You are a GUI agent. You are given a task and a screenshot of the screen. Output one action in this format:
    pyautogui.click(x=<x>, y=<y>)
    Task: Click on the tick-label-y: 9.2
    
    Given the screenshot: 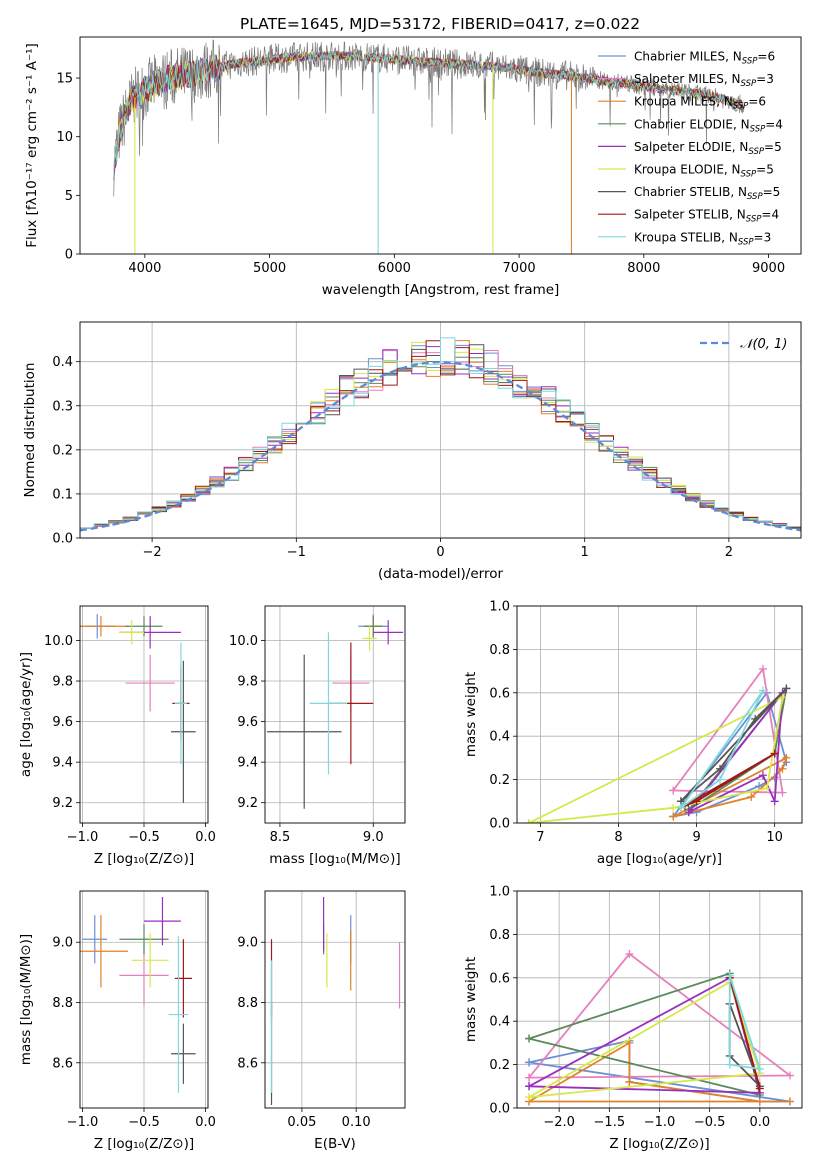 What is the action you would take?
    pyautogui.click(x=247, y=803)
    